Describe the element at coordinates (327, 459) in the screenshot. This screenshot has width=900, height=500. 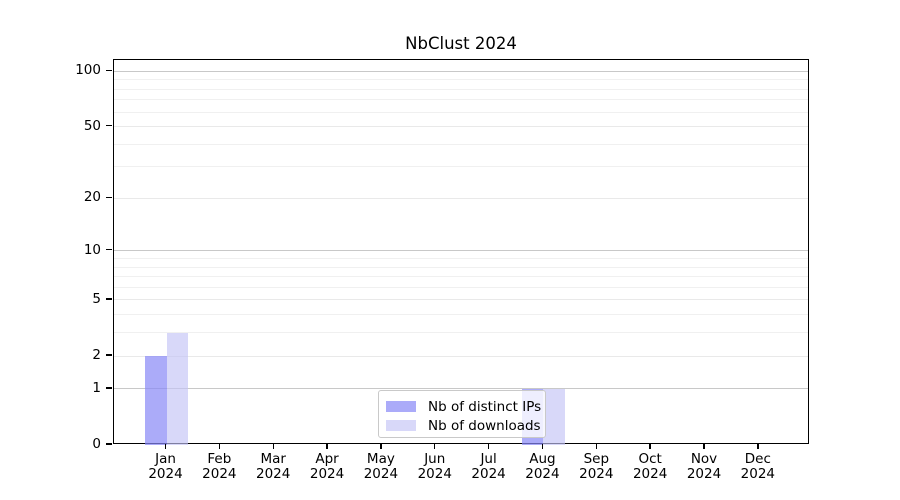
I see `x-tick-month: Apr` at that location.